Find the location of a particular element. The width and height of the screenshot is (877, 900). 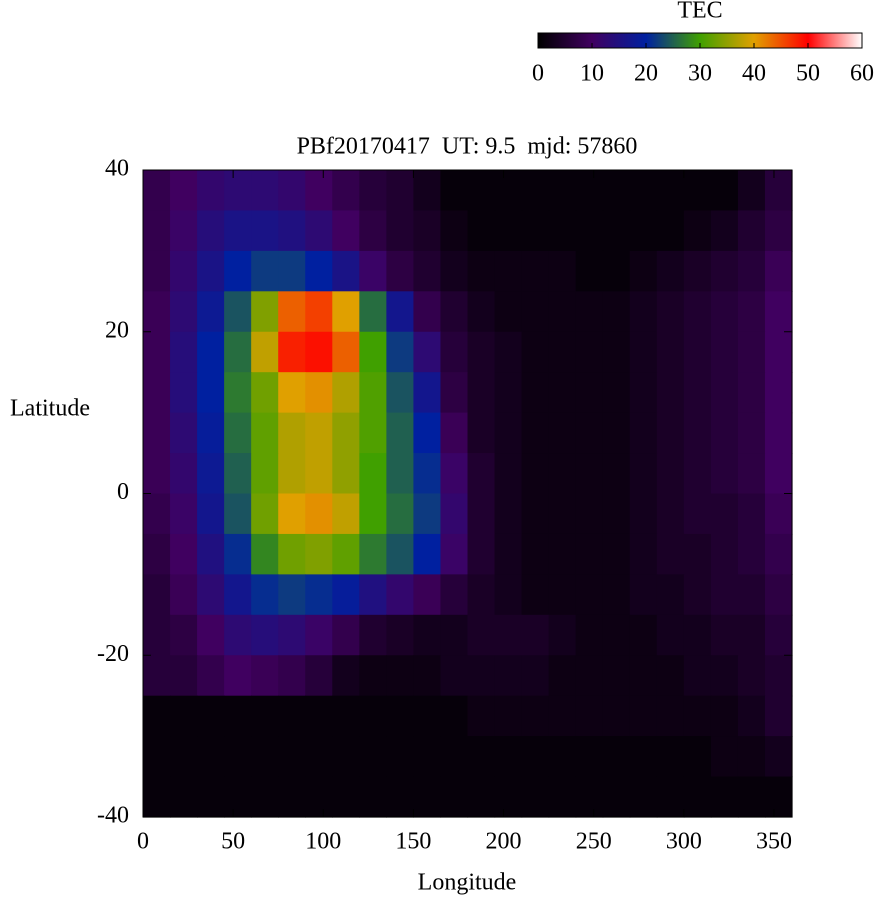

y-tick-label: -20 is located at coordinates (113, 654).